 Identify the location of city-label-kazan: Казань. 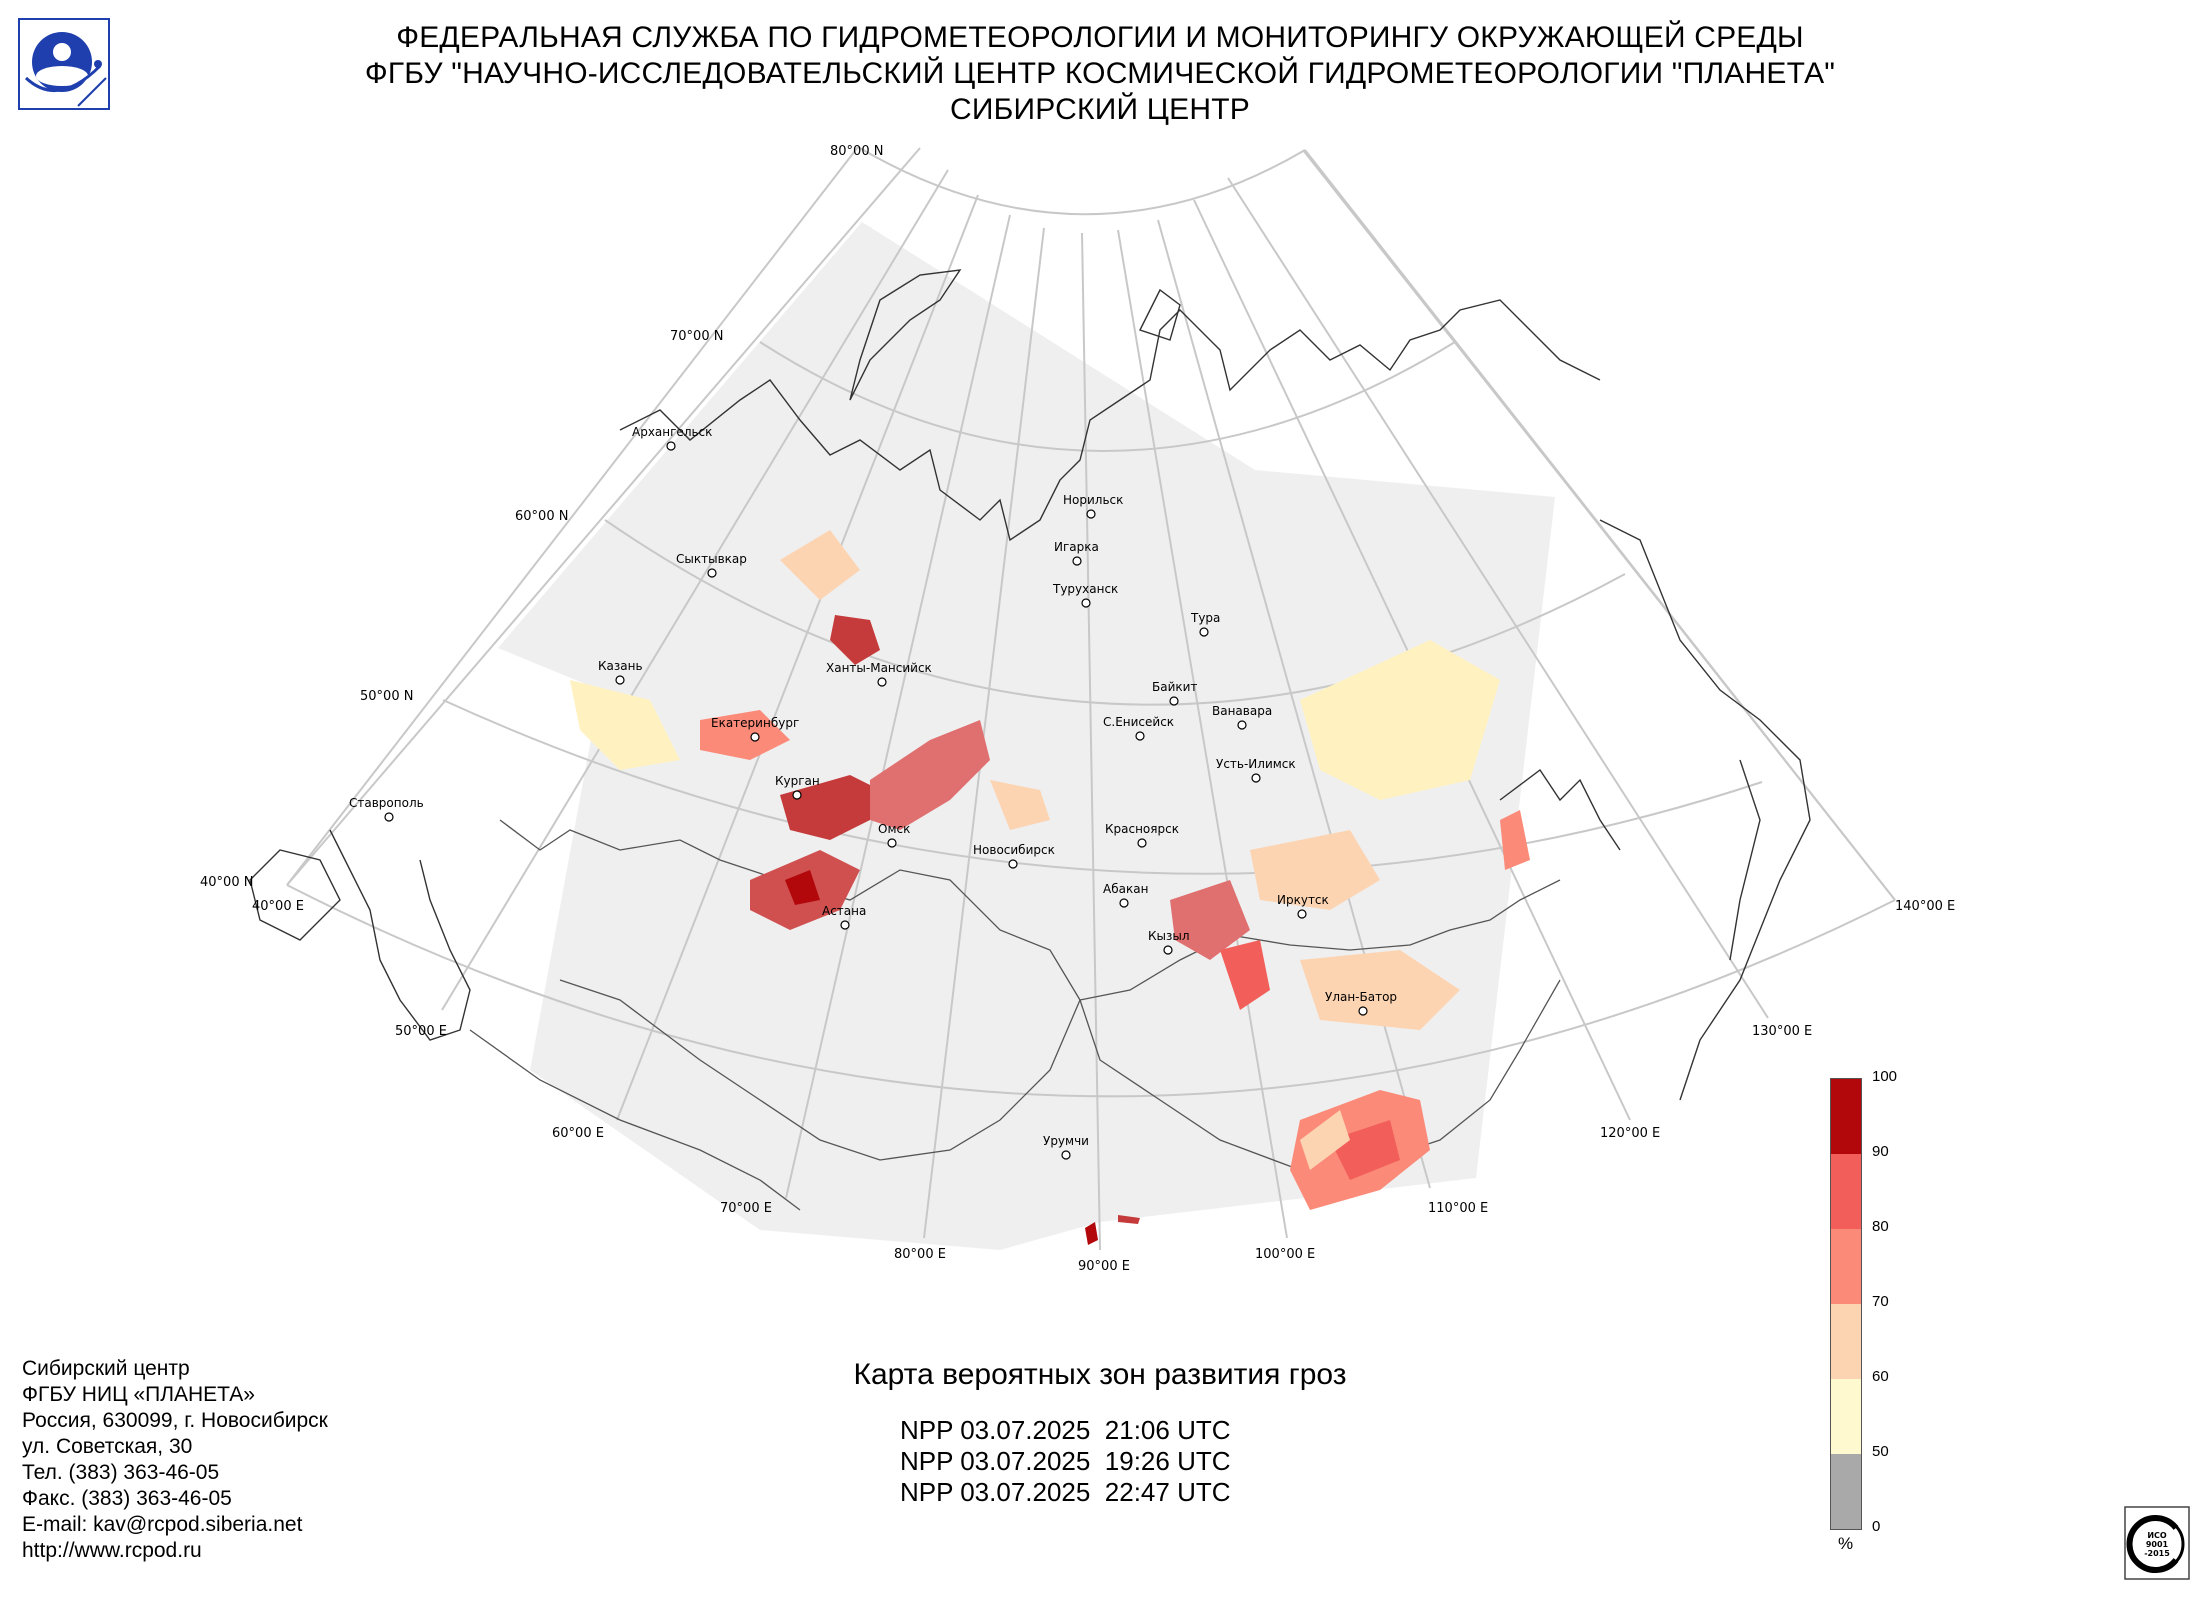
(620, 666).